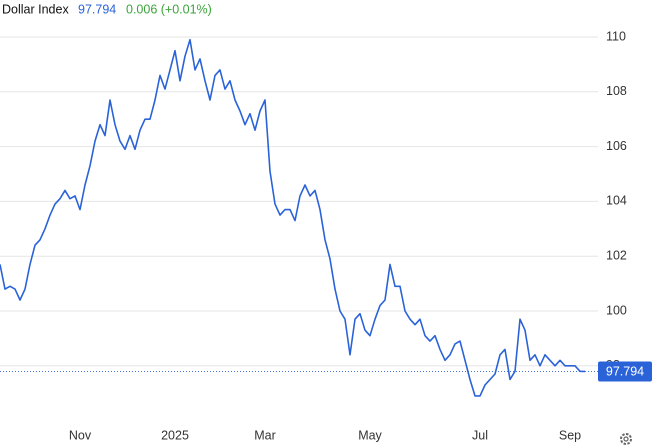 This screenshot has height=448, width=654. Describe the element at coordinates (80, 435) in the screenshot. I see `x-tick-label: Nov` at that location.